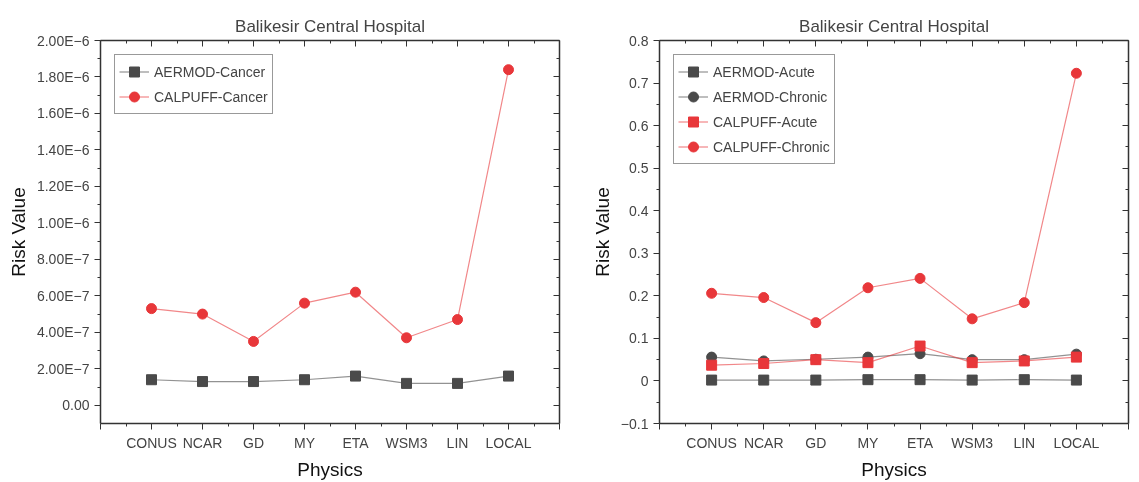  Describe the element at coordinates (63, 259) in the screenshot. I see `y-tick-label: 8.00E−7` at that location.